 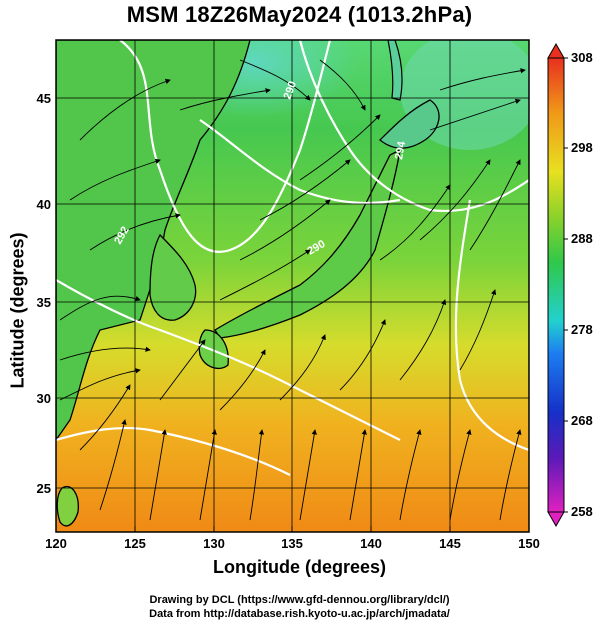 What do you see at coordinates (44, 98) in the screenshot?
I see `y-tick-label: 45` at bounding box center [44, 98].